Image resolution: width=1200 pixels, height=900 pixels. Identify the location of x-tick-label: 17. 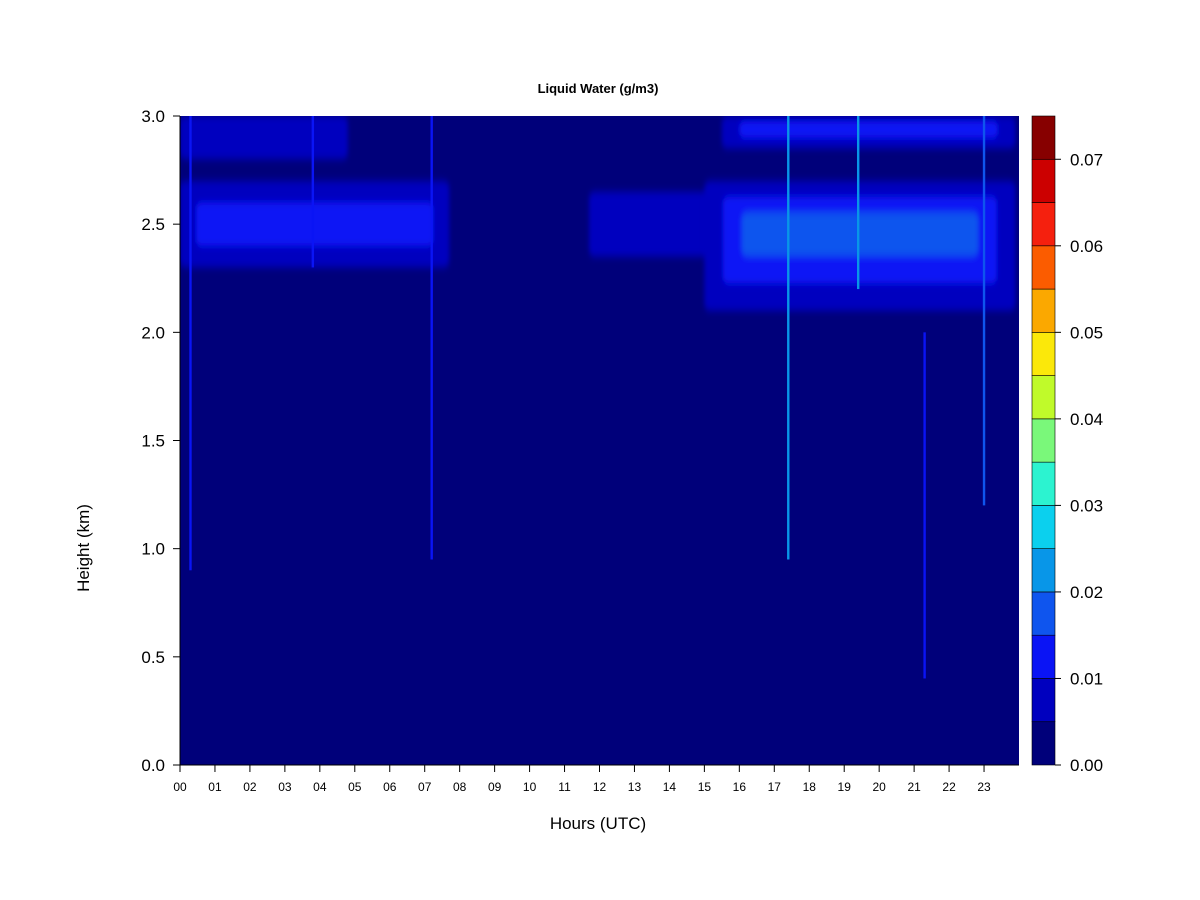
(775, 787).